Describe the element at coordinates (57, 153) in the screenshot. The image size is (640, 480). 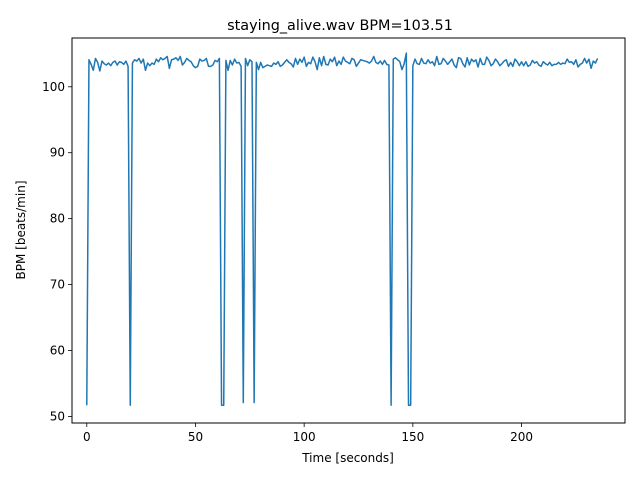
I see `y-tick-label: 90` at that location.